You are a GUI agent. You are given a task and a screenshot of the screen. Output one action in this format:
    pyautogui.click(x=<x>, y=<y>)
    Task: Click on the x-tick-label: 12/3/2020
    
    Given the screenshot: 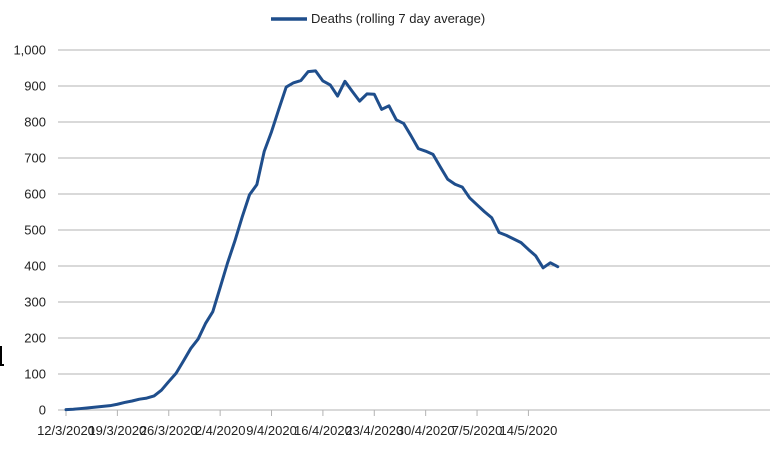 What is the action you would take?
    pyautogui.click(x=66, y=430)
    